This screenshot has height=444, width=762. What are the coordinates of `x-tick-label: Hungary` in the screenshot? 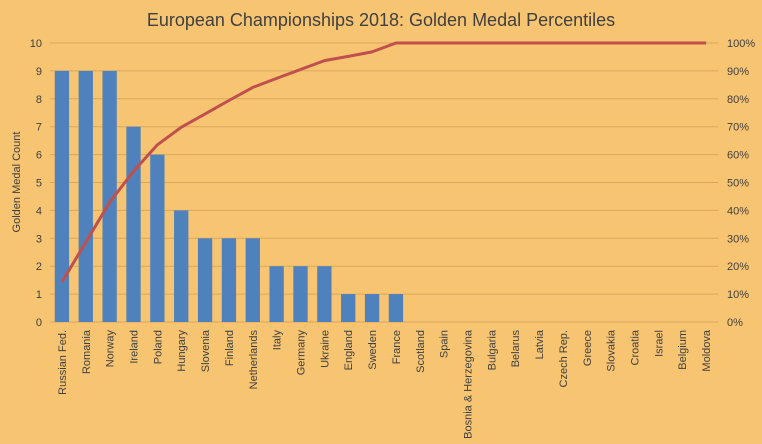 It's located at (182, 351).